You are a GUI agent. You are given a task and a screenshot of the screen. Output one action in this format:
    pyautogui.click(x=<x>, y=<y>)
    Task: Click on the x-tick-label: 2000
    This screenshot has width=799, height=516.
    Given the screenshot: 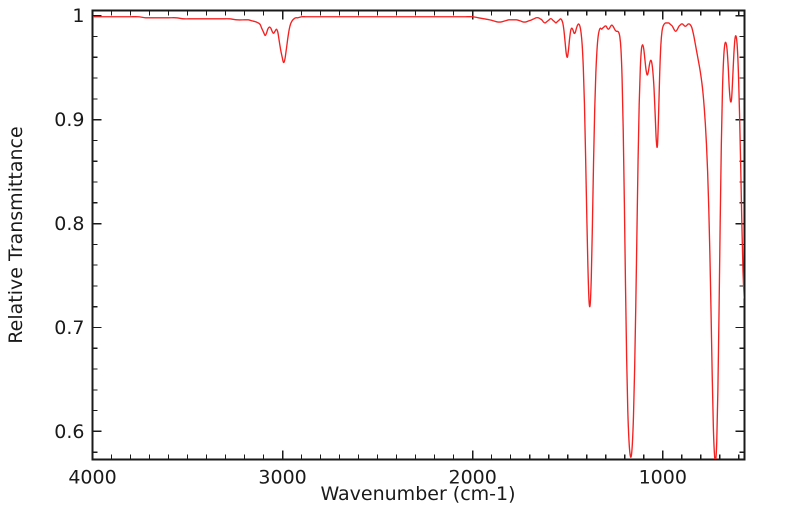 What is the action you would take?
    pyautogui.click(x=472, y=478)
    